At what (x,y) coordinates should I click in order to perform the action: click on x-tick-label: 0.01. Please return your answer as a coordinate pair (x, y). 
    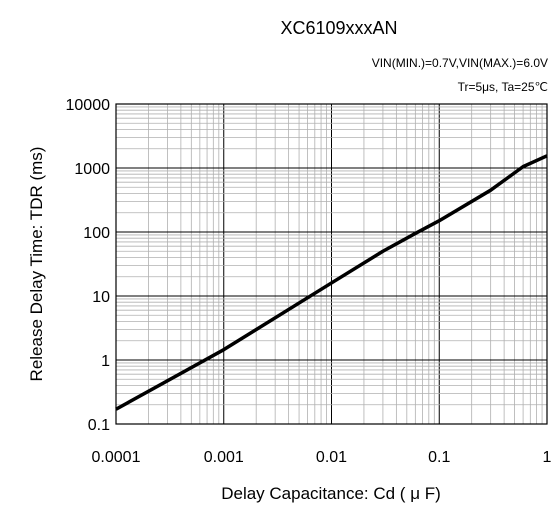
    Looking at the image, I should click on (331, 457).